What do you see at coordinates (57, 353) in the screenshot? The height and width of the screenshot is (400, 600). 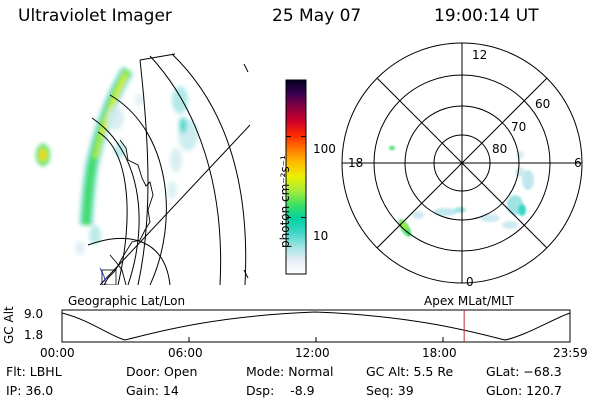 I see `timeline-x-tick-0: 00:00` at bounding box center [57, 353].